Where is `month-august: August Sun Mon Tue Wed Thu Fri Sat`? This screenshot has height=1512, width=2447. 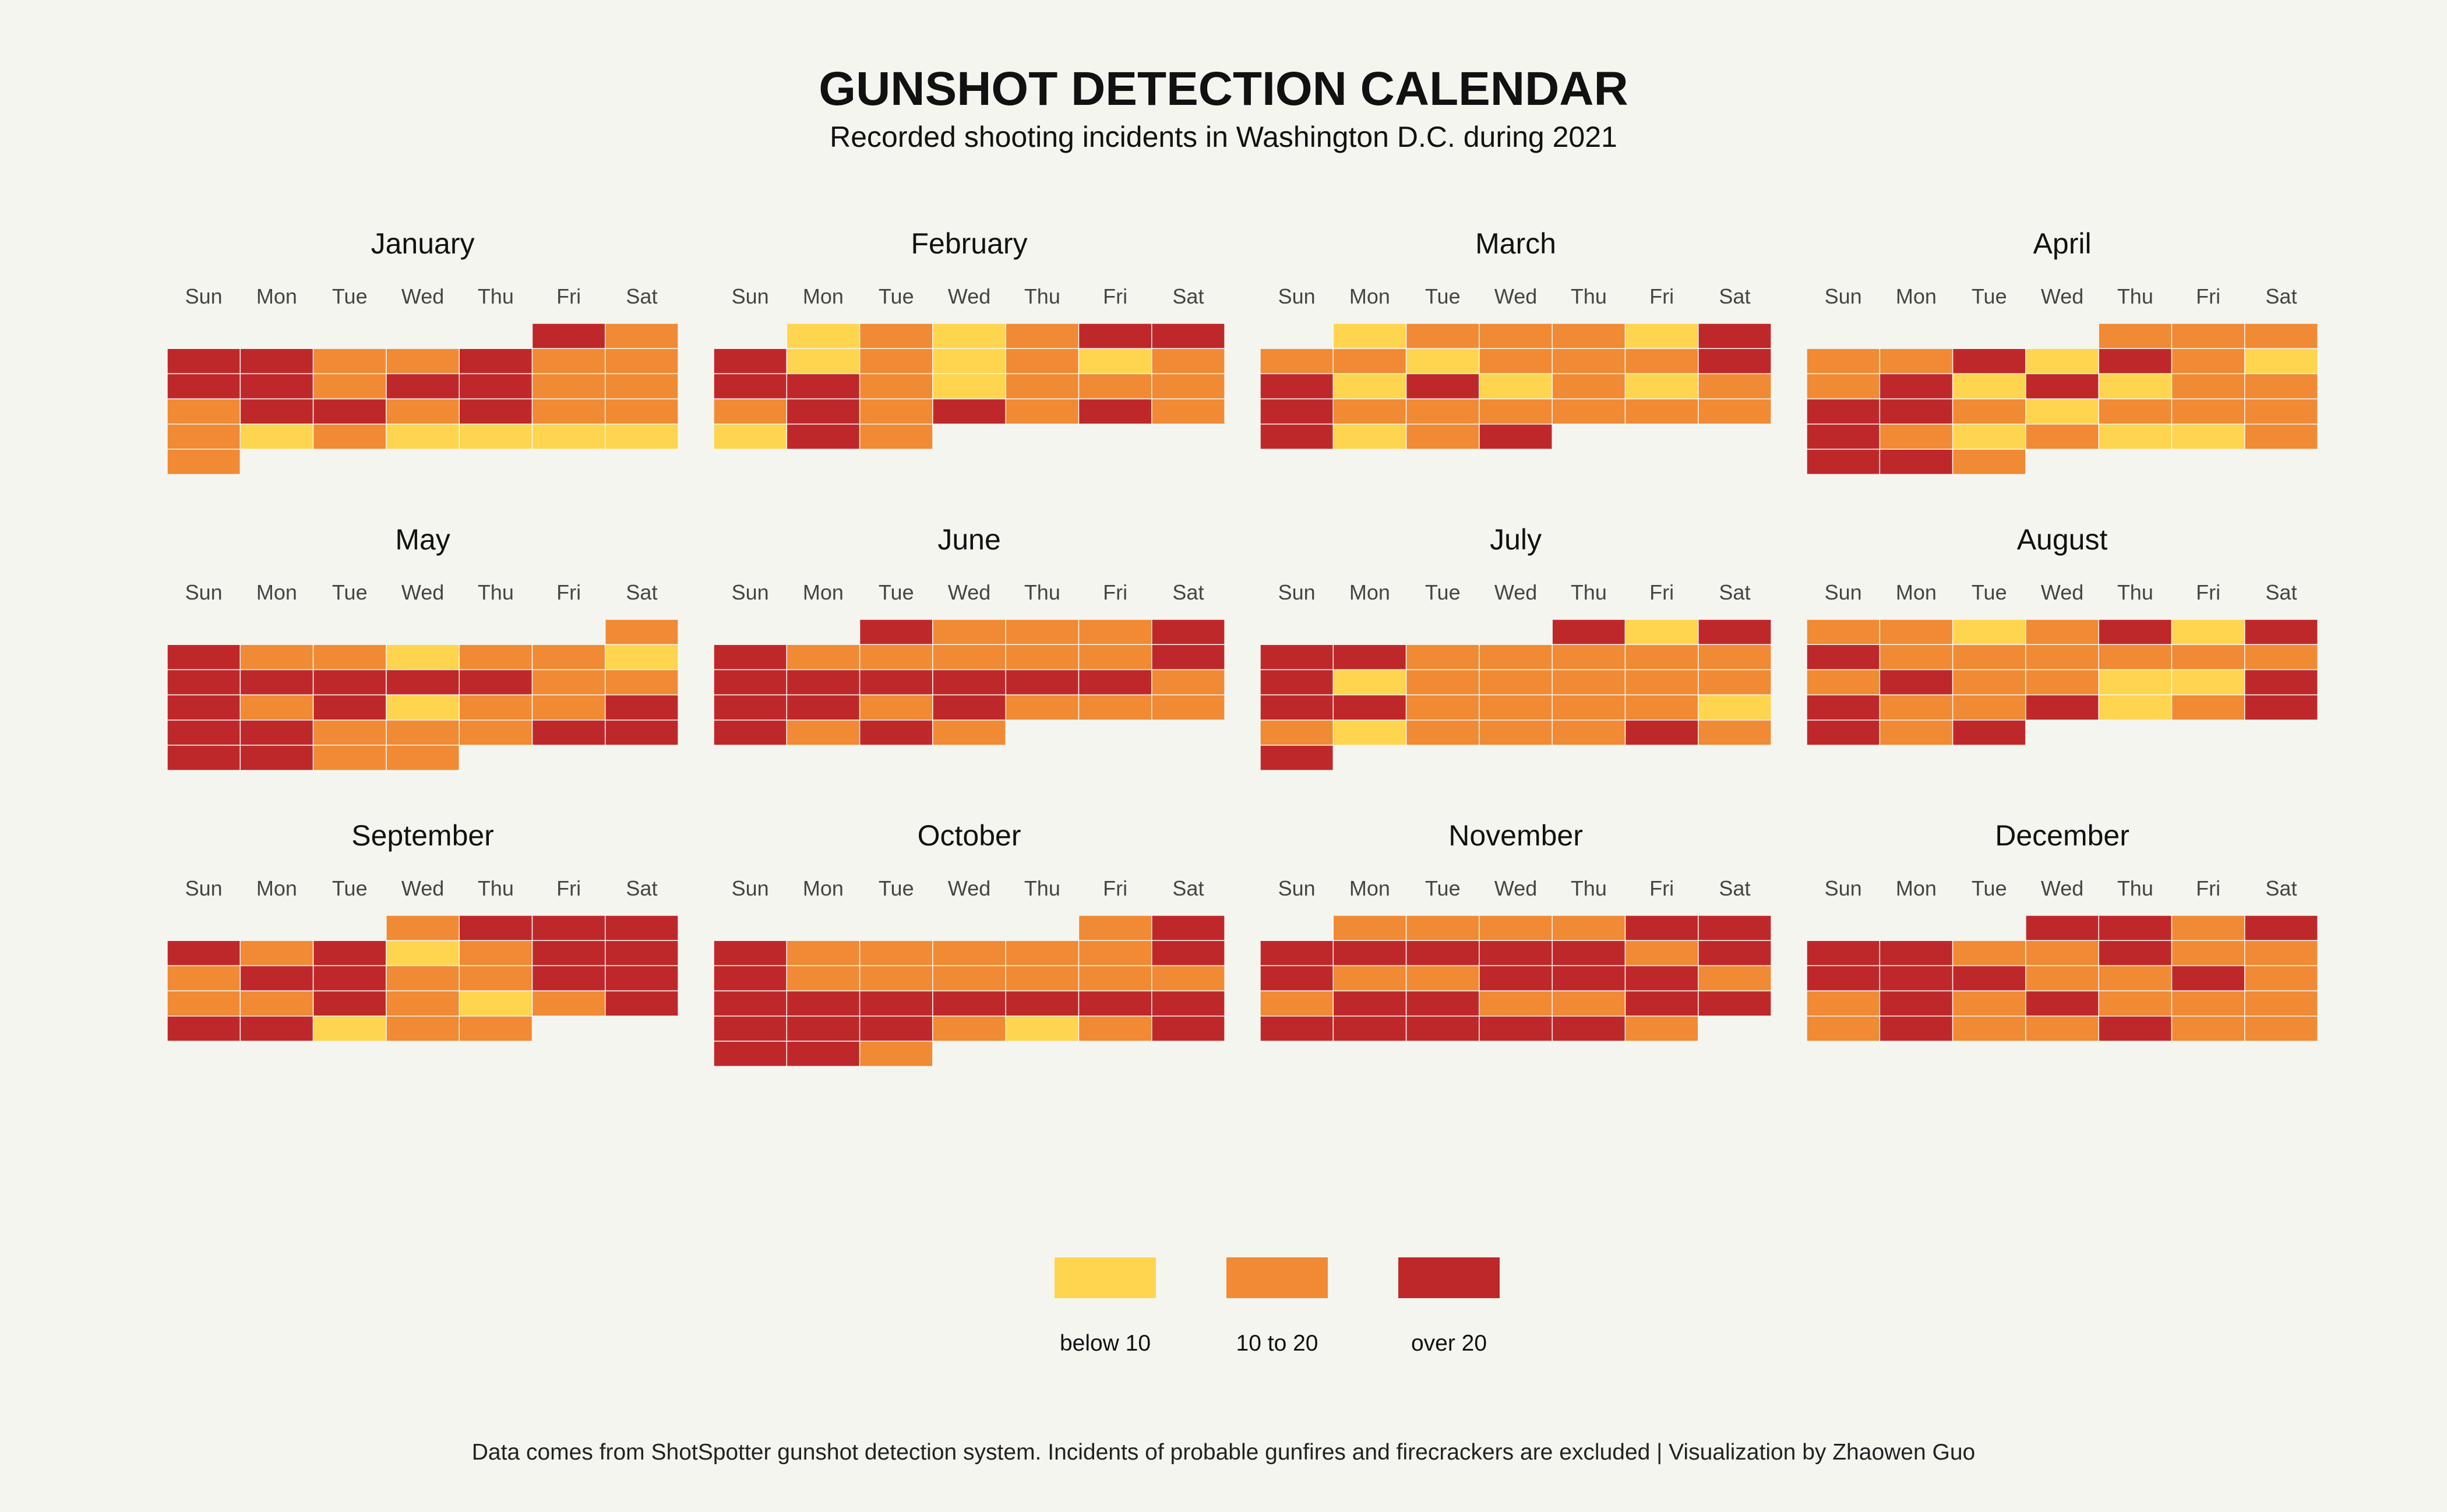 month-august: August Sun Mon Tue Wed Thu Fri Sat is located at coordinates (2062, 634).